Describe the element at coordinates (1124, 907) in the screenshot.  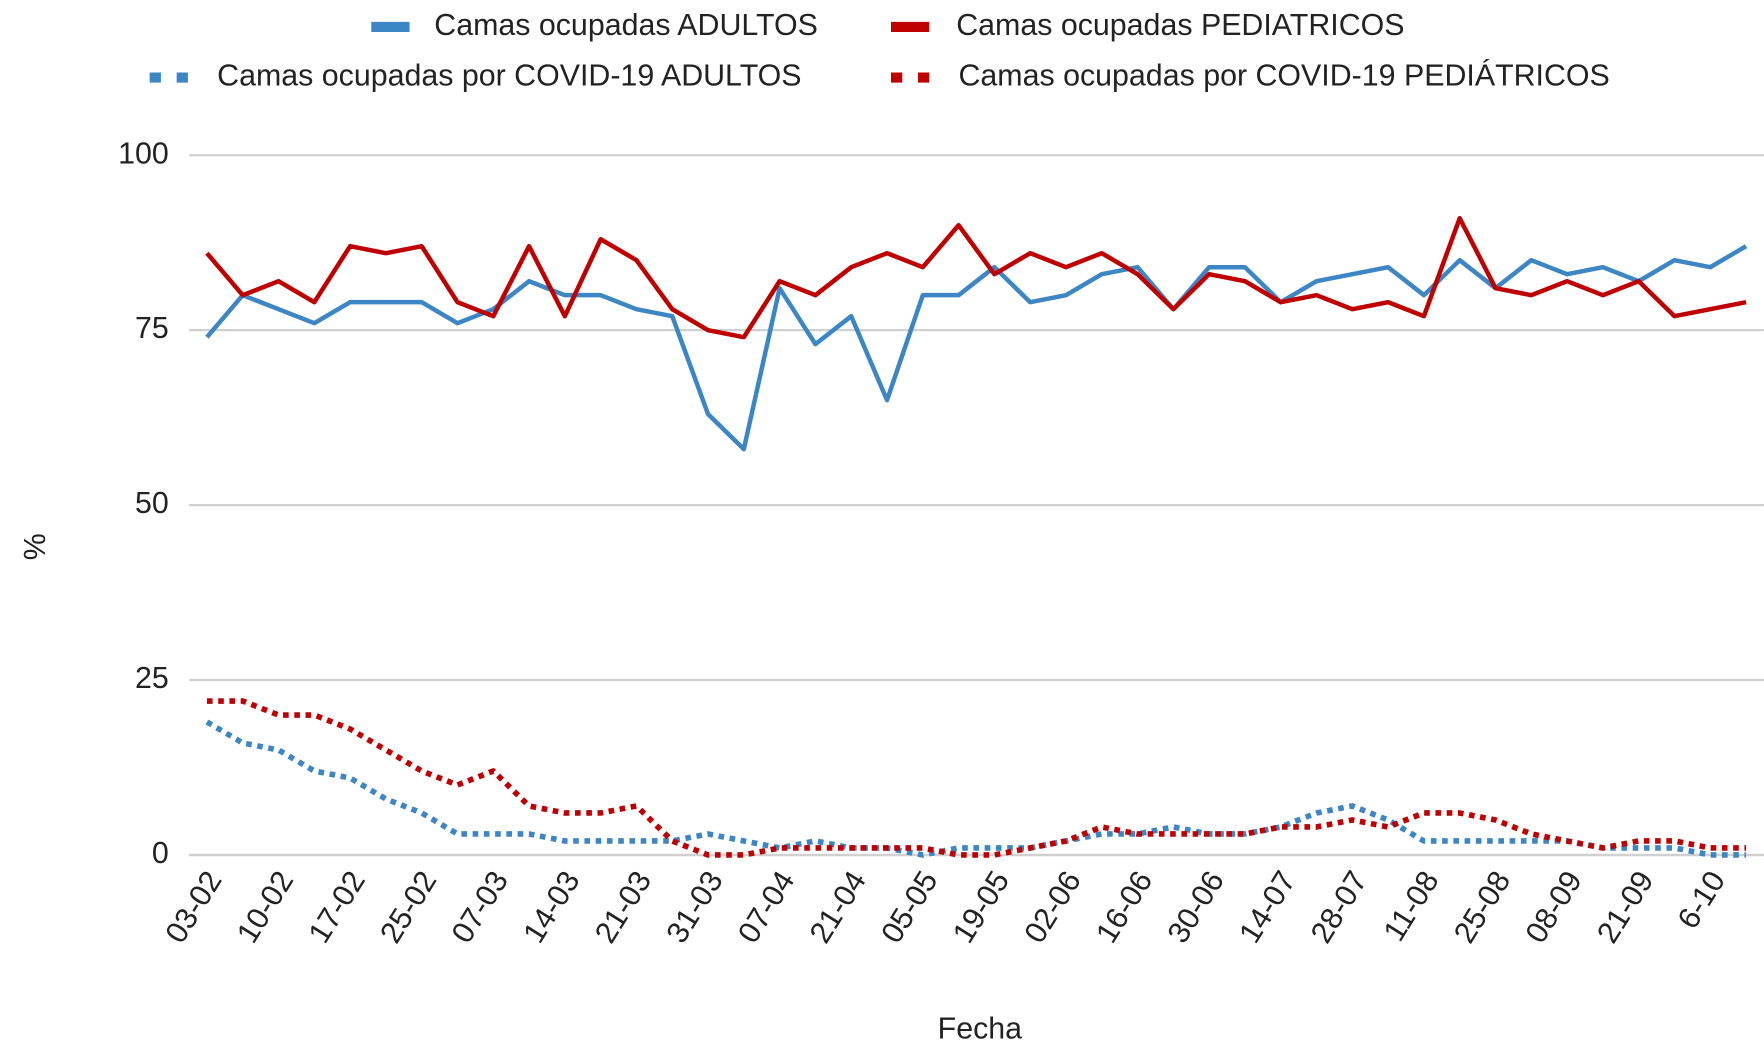
I see `x-tick-label: 16-06` at that location.